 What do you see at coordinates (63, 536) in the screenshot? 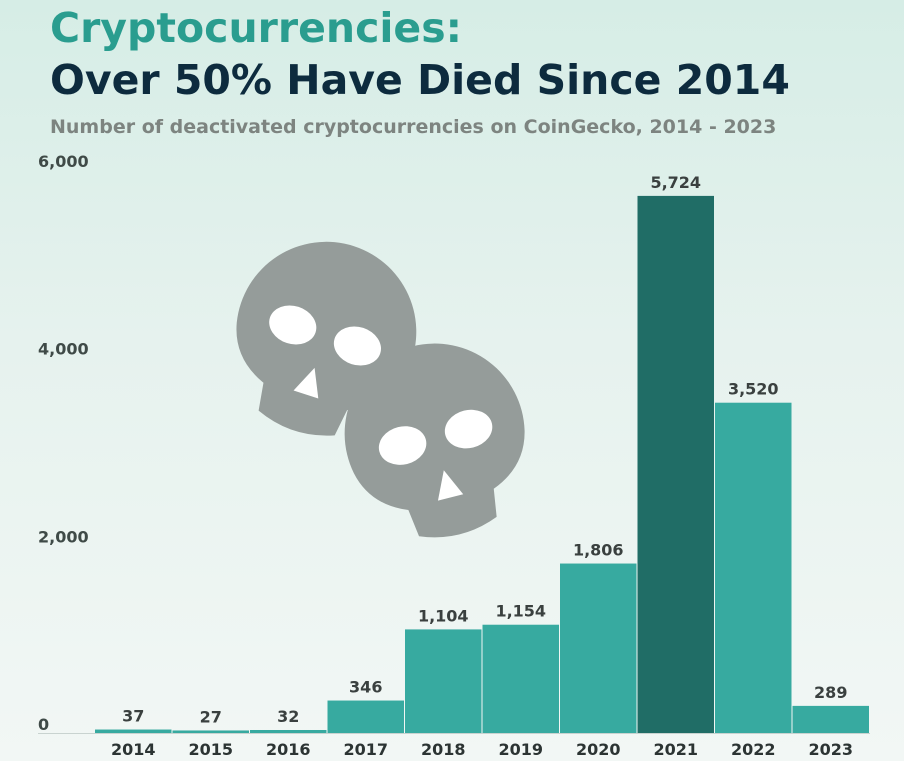
I see `y-tick-label: 2,000` at bounding box center [63, 536].